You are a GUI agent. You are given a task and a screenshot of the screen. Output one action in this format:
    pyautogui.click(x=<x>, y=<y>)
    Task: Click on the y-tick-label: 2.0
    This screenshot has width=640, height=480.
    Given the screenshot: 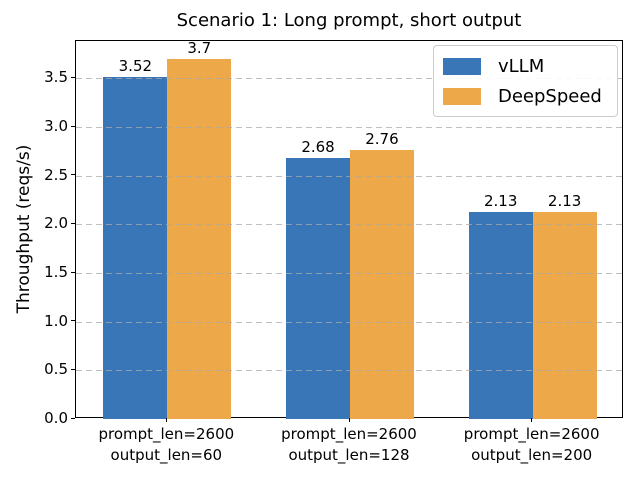 What is the action you would take?
    pyautogui.click(x=56, y=223)
    